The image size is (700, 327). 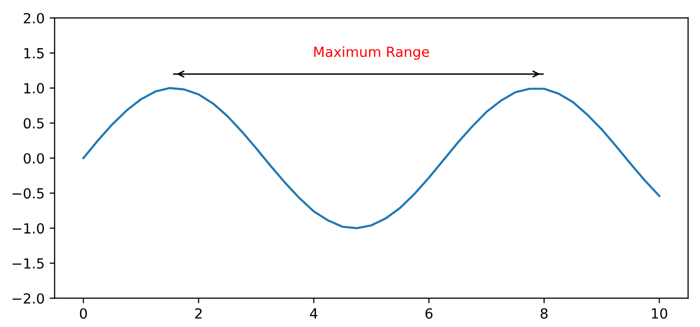 I want to click on y-tick-label: 0.5, so click(x=34, y=123).